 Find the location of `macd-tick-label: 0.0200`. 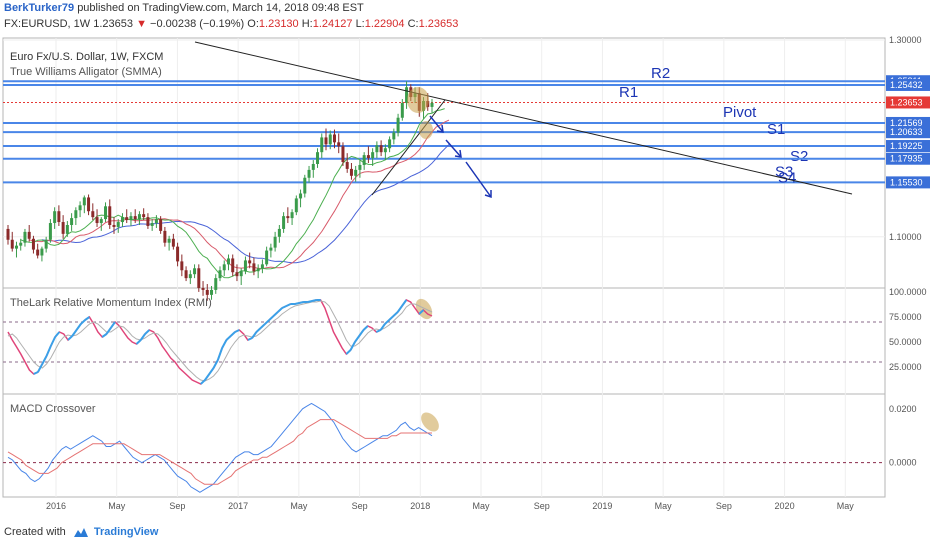

macd-tick-label: 0.0200 is located at coordinates (903, 409).